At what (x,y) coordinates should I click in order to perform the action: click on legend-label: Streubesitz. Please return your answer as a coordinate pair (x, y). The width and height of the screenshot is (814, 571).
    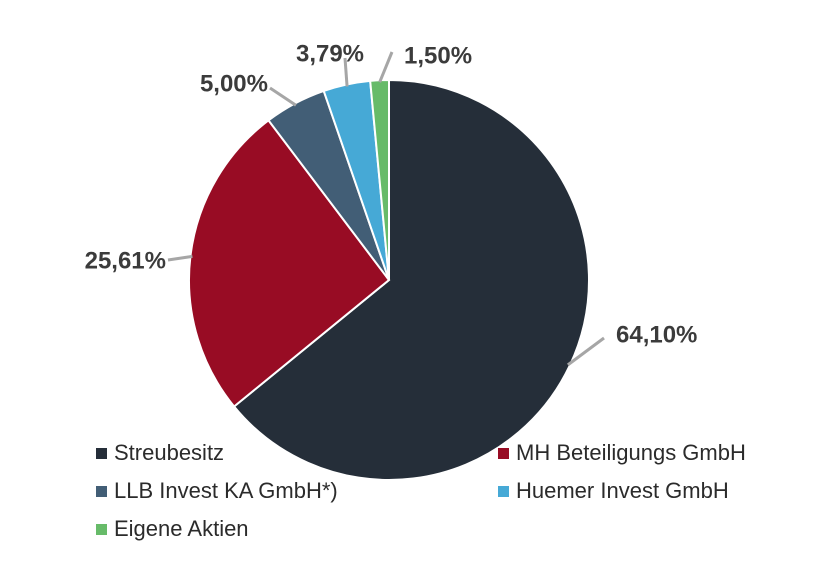
    Looking at the image, I should click on (169, 452).